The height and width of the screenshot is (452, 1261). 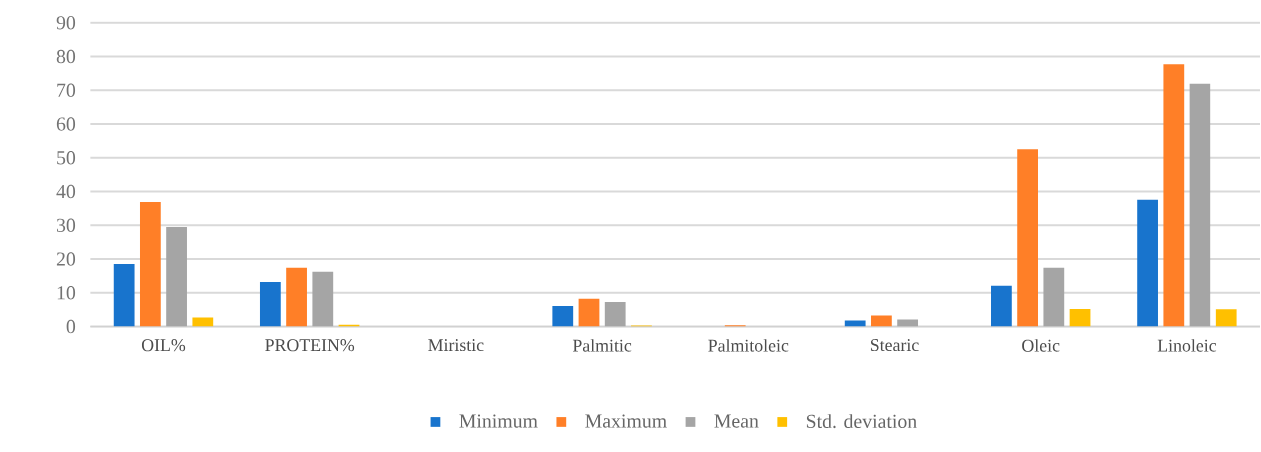 What do you see at coordinates (66, 22) in the screenshot?
I see `y-tick-label: 90` at bounding box center [66, 22].